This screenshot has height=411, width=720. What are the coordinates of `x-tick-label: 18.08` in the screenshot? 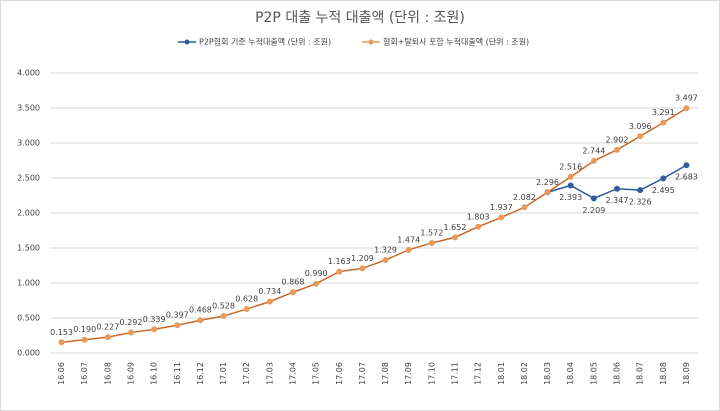 It's located at (663, 373).